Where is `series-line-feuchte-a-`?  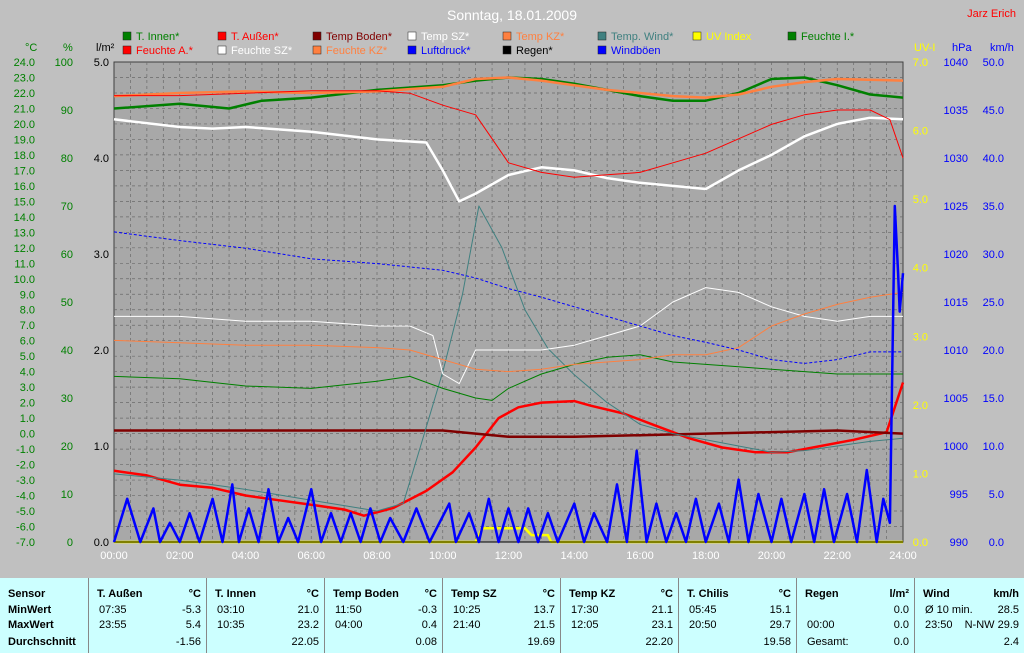
series-line-feuchte-a- is located at coordinates (509, 134).